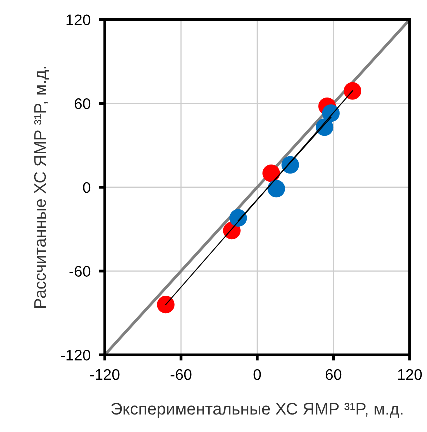 The image size is (427, 432). I want to click on y-tick-label: 120, so click(78, 20).